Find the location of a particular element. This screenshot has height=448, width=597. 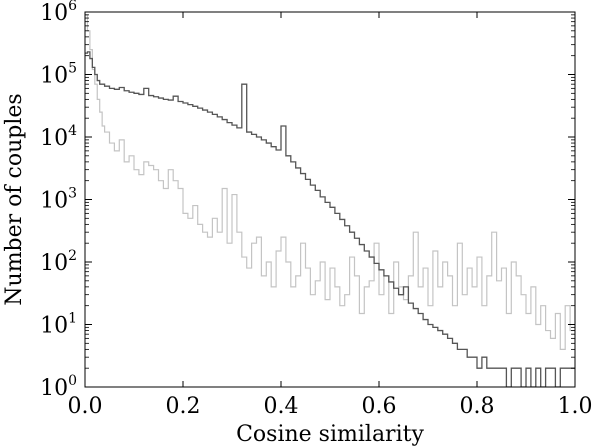

y-tick-label: 10² is located at coordinates (58, 262).